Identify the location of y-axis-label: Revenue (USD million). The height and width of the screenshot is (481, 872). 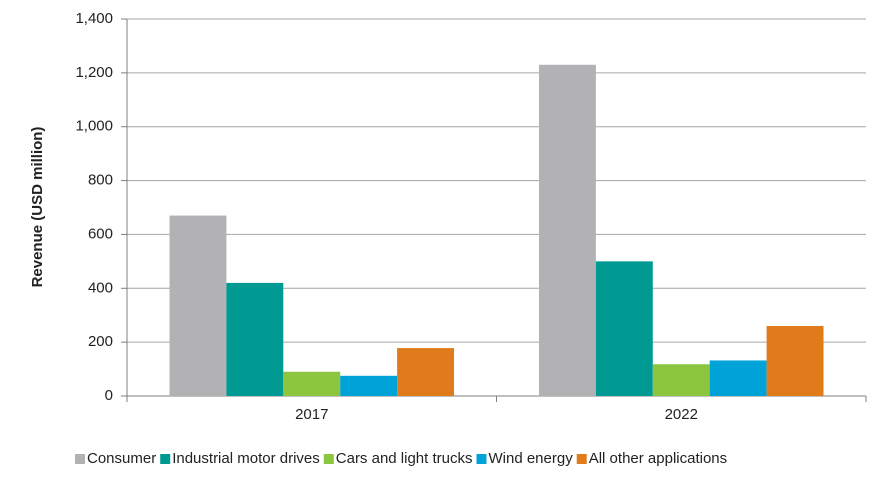
(37, 207).